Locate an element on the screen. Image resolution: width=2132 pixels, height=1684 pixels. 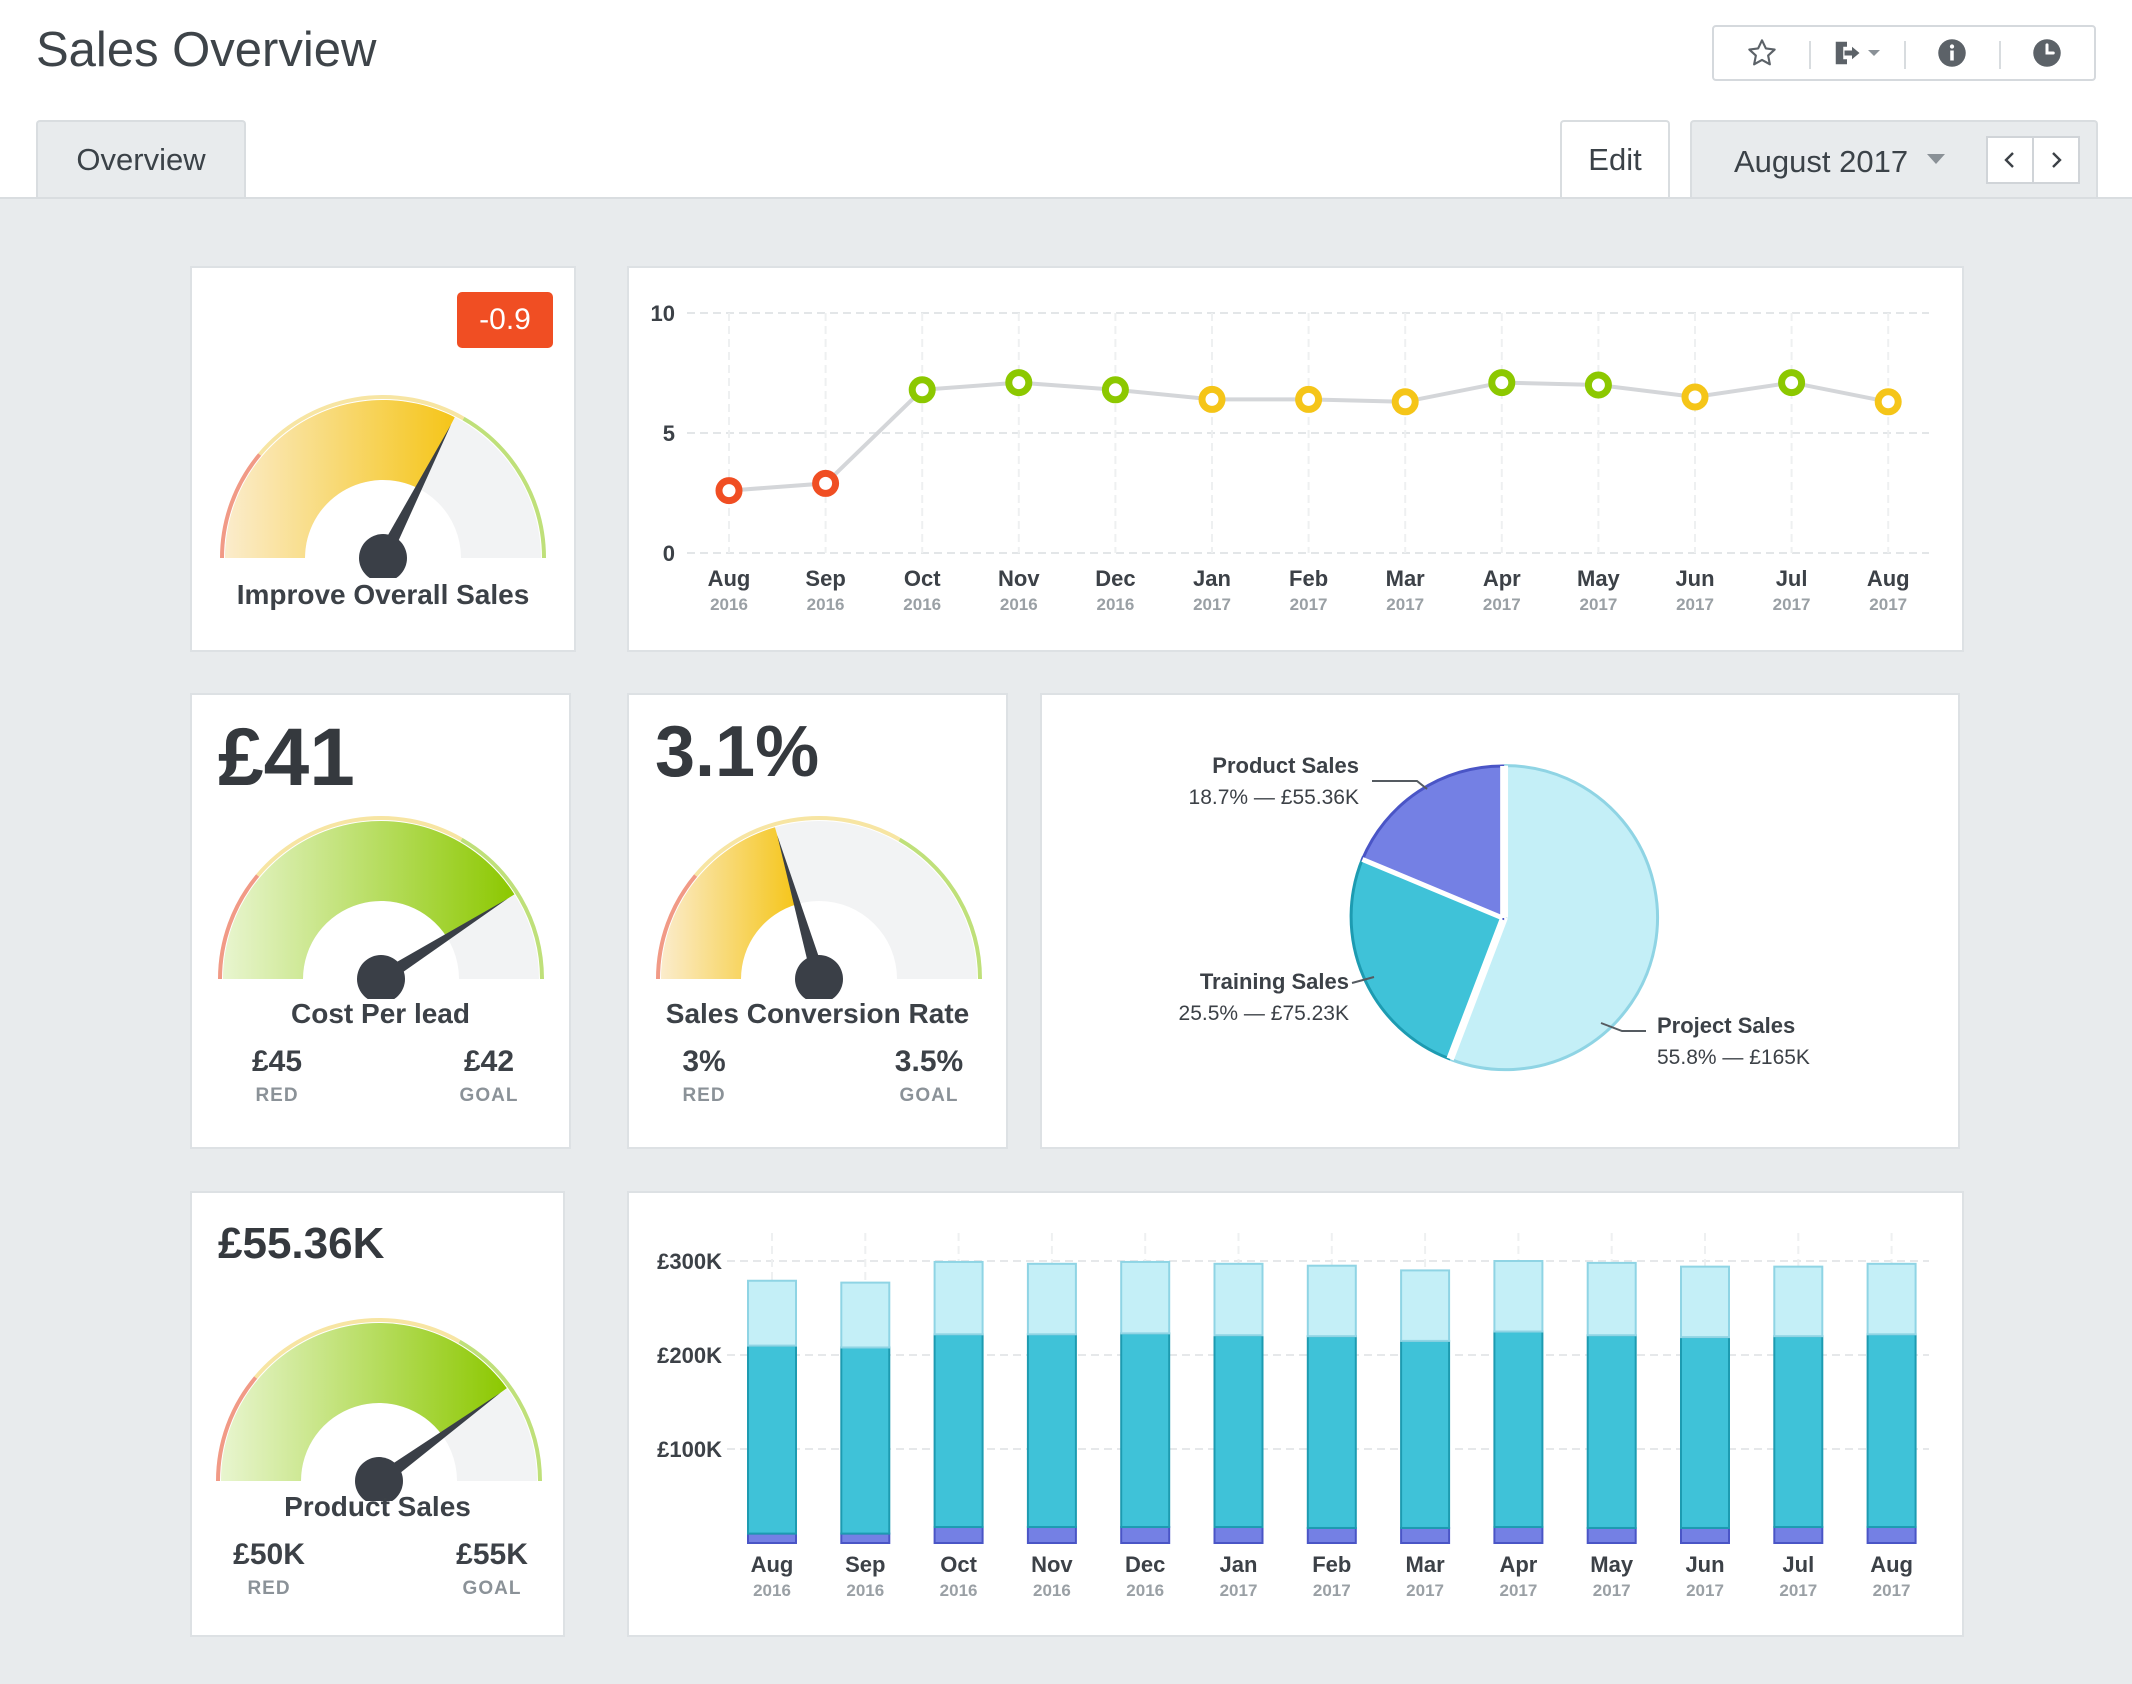
gauge-label: Sales Conversion Rate is located at coordinates (817, 1013).